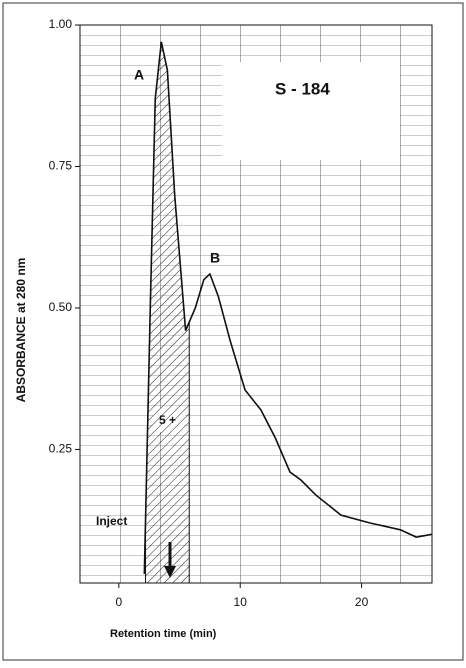 This screenshot has height=668, width=466. What do you see at coordinates (362, 602) in the screenshot?
I see `x-tick-label: 20` at bounding box center [362, 602].